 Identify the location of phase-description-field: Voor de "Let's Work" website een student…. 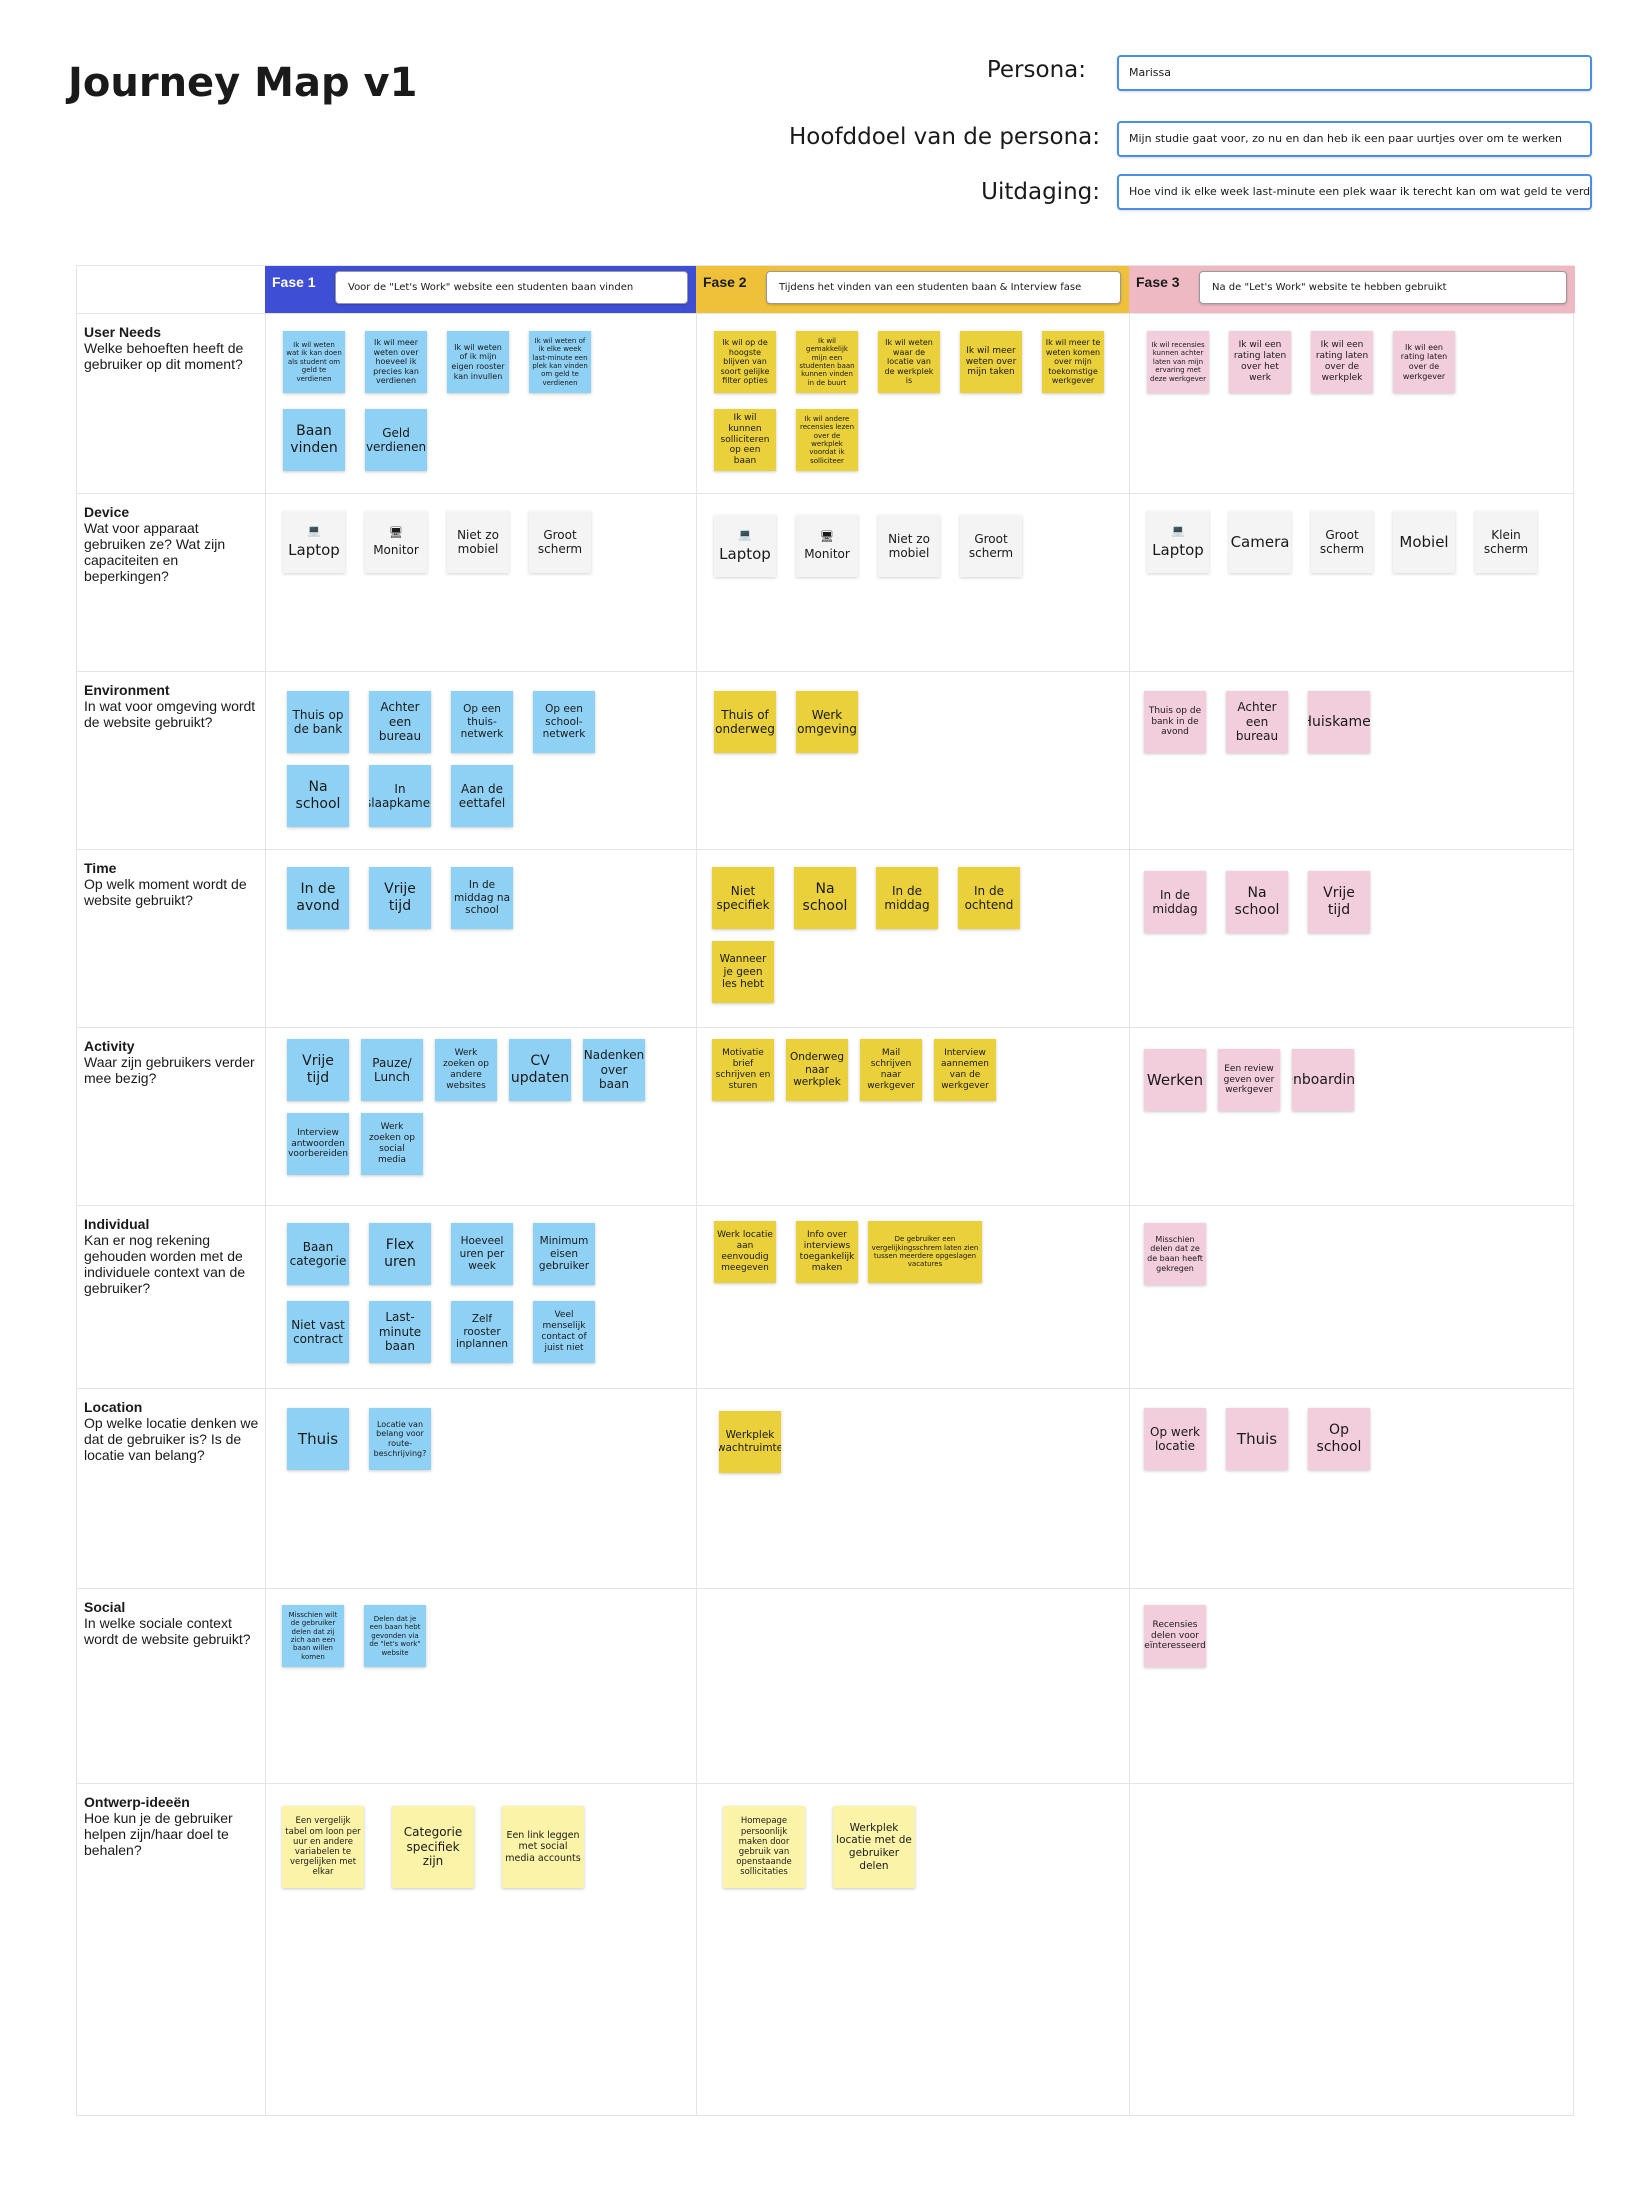
(511, 287).